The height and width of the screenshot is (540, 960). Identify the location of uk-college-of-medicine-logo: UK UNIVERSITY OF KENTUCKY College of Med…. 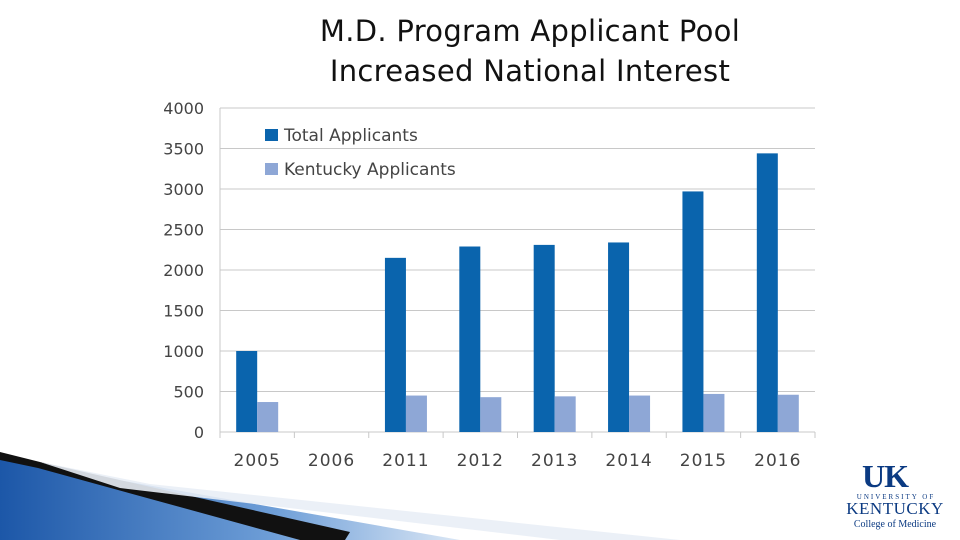
(894, 495).